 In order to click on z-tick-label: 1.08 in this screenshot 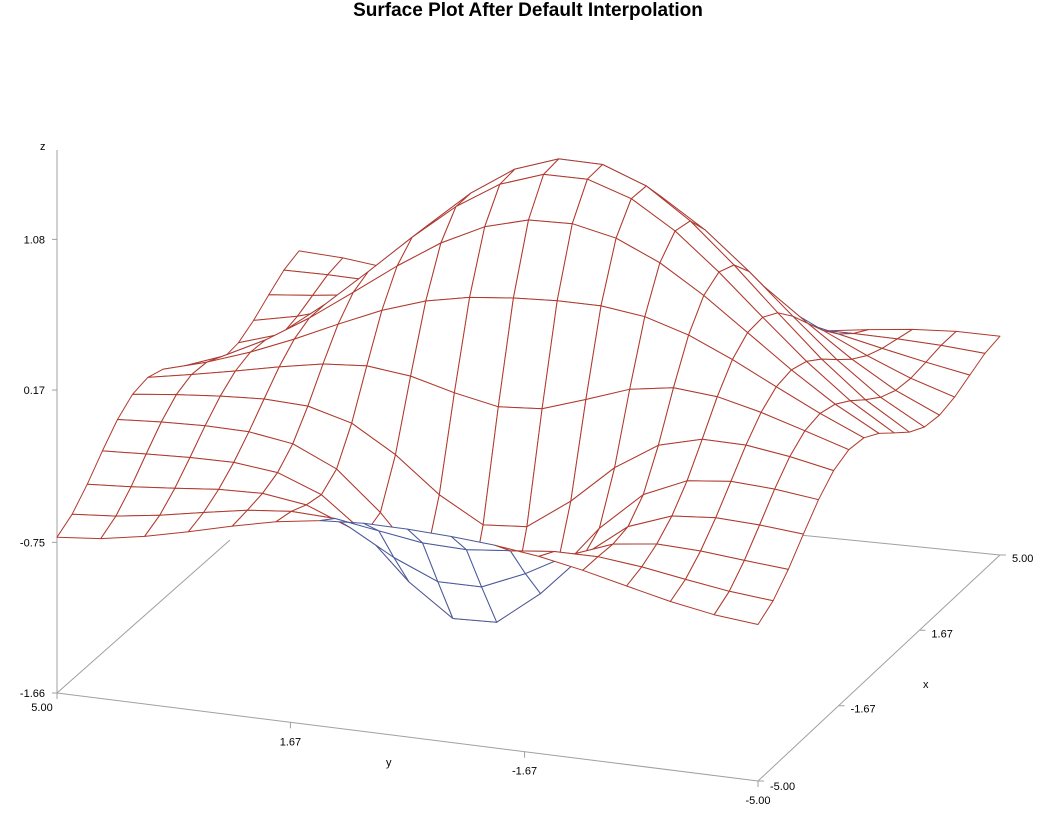, I will do `click(34, 240)`.